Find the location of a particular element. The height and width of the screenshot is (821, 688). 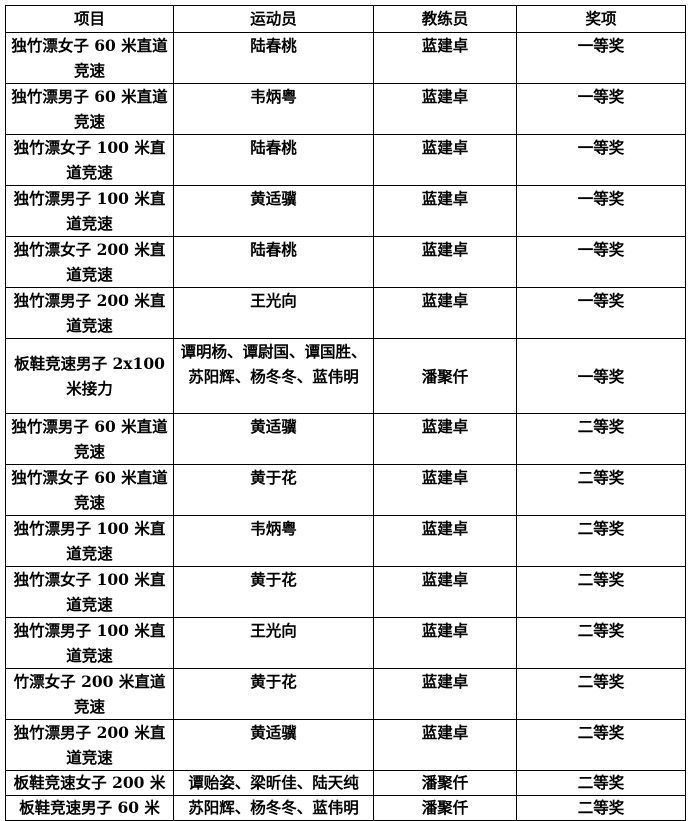

table-row: 独竹漂男子 60 米直道竞速 韦炳粤 蓝建卓 一等奖 is located at coordinates (345, 109).